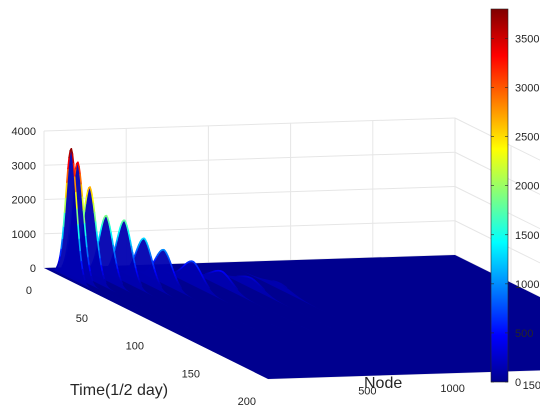 This screenshot has height=405, width=540. I want to click on x-tick-label: 50, so click(82, 319).